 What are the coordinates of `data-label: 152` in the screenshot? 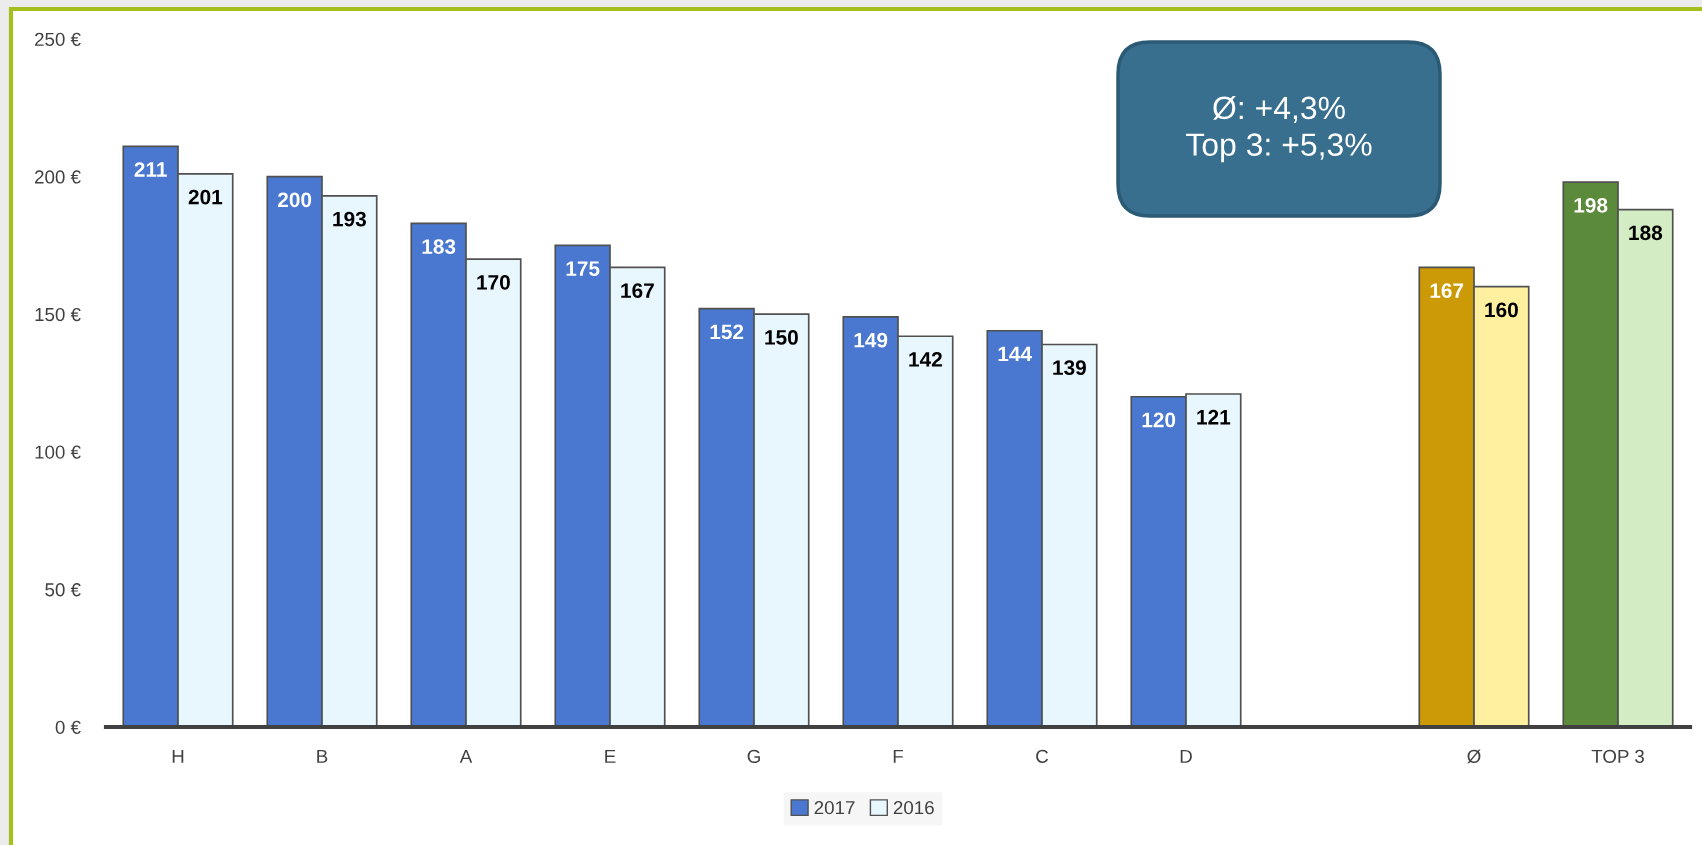 It's located at (727, 332).